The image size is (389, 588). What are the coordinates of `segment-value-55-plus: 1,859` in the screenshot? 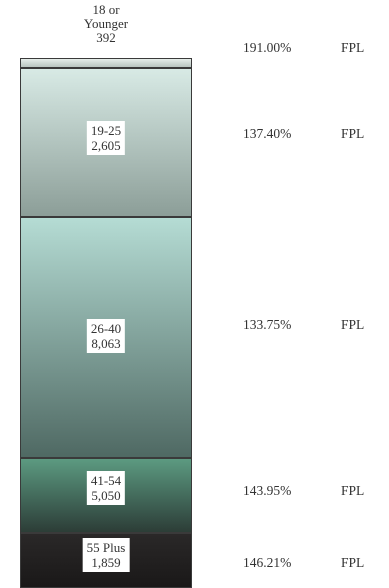 It's located at (106, 562).